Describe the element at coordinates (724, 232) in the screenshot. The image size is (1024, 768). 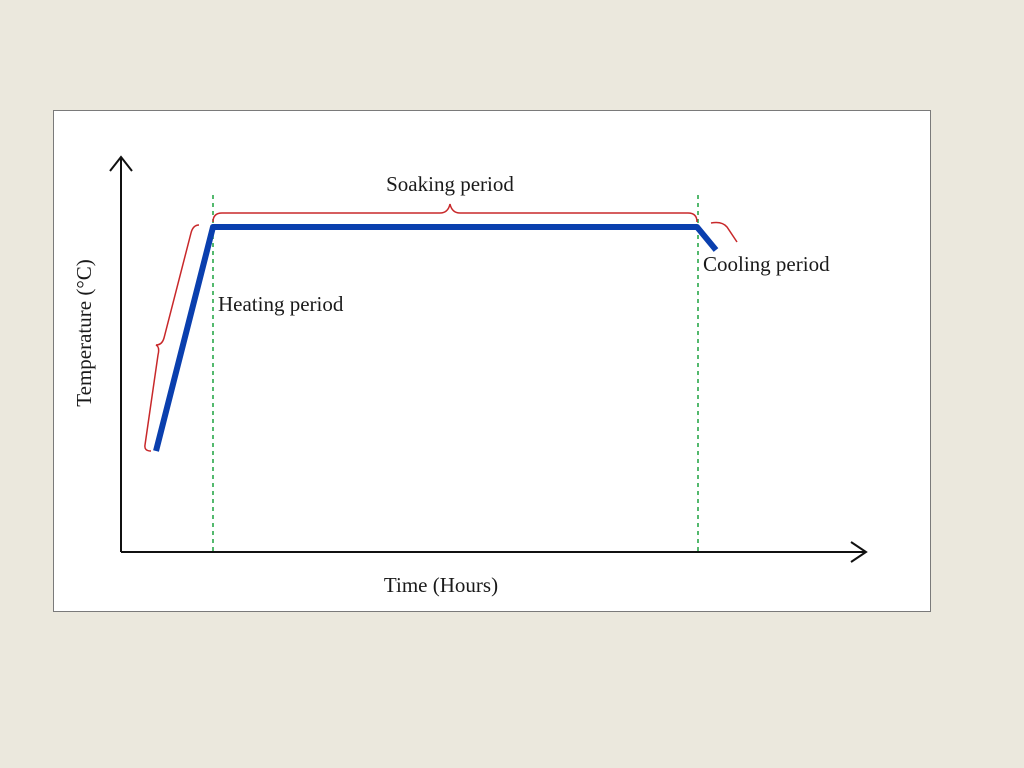
I see `cooling-brace` at that location.